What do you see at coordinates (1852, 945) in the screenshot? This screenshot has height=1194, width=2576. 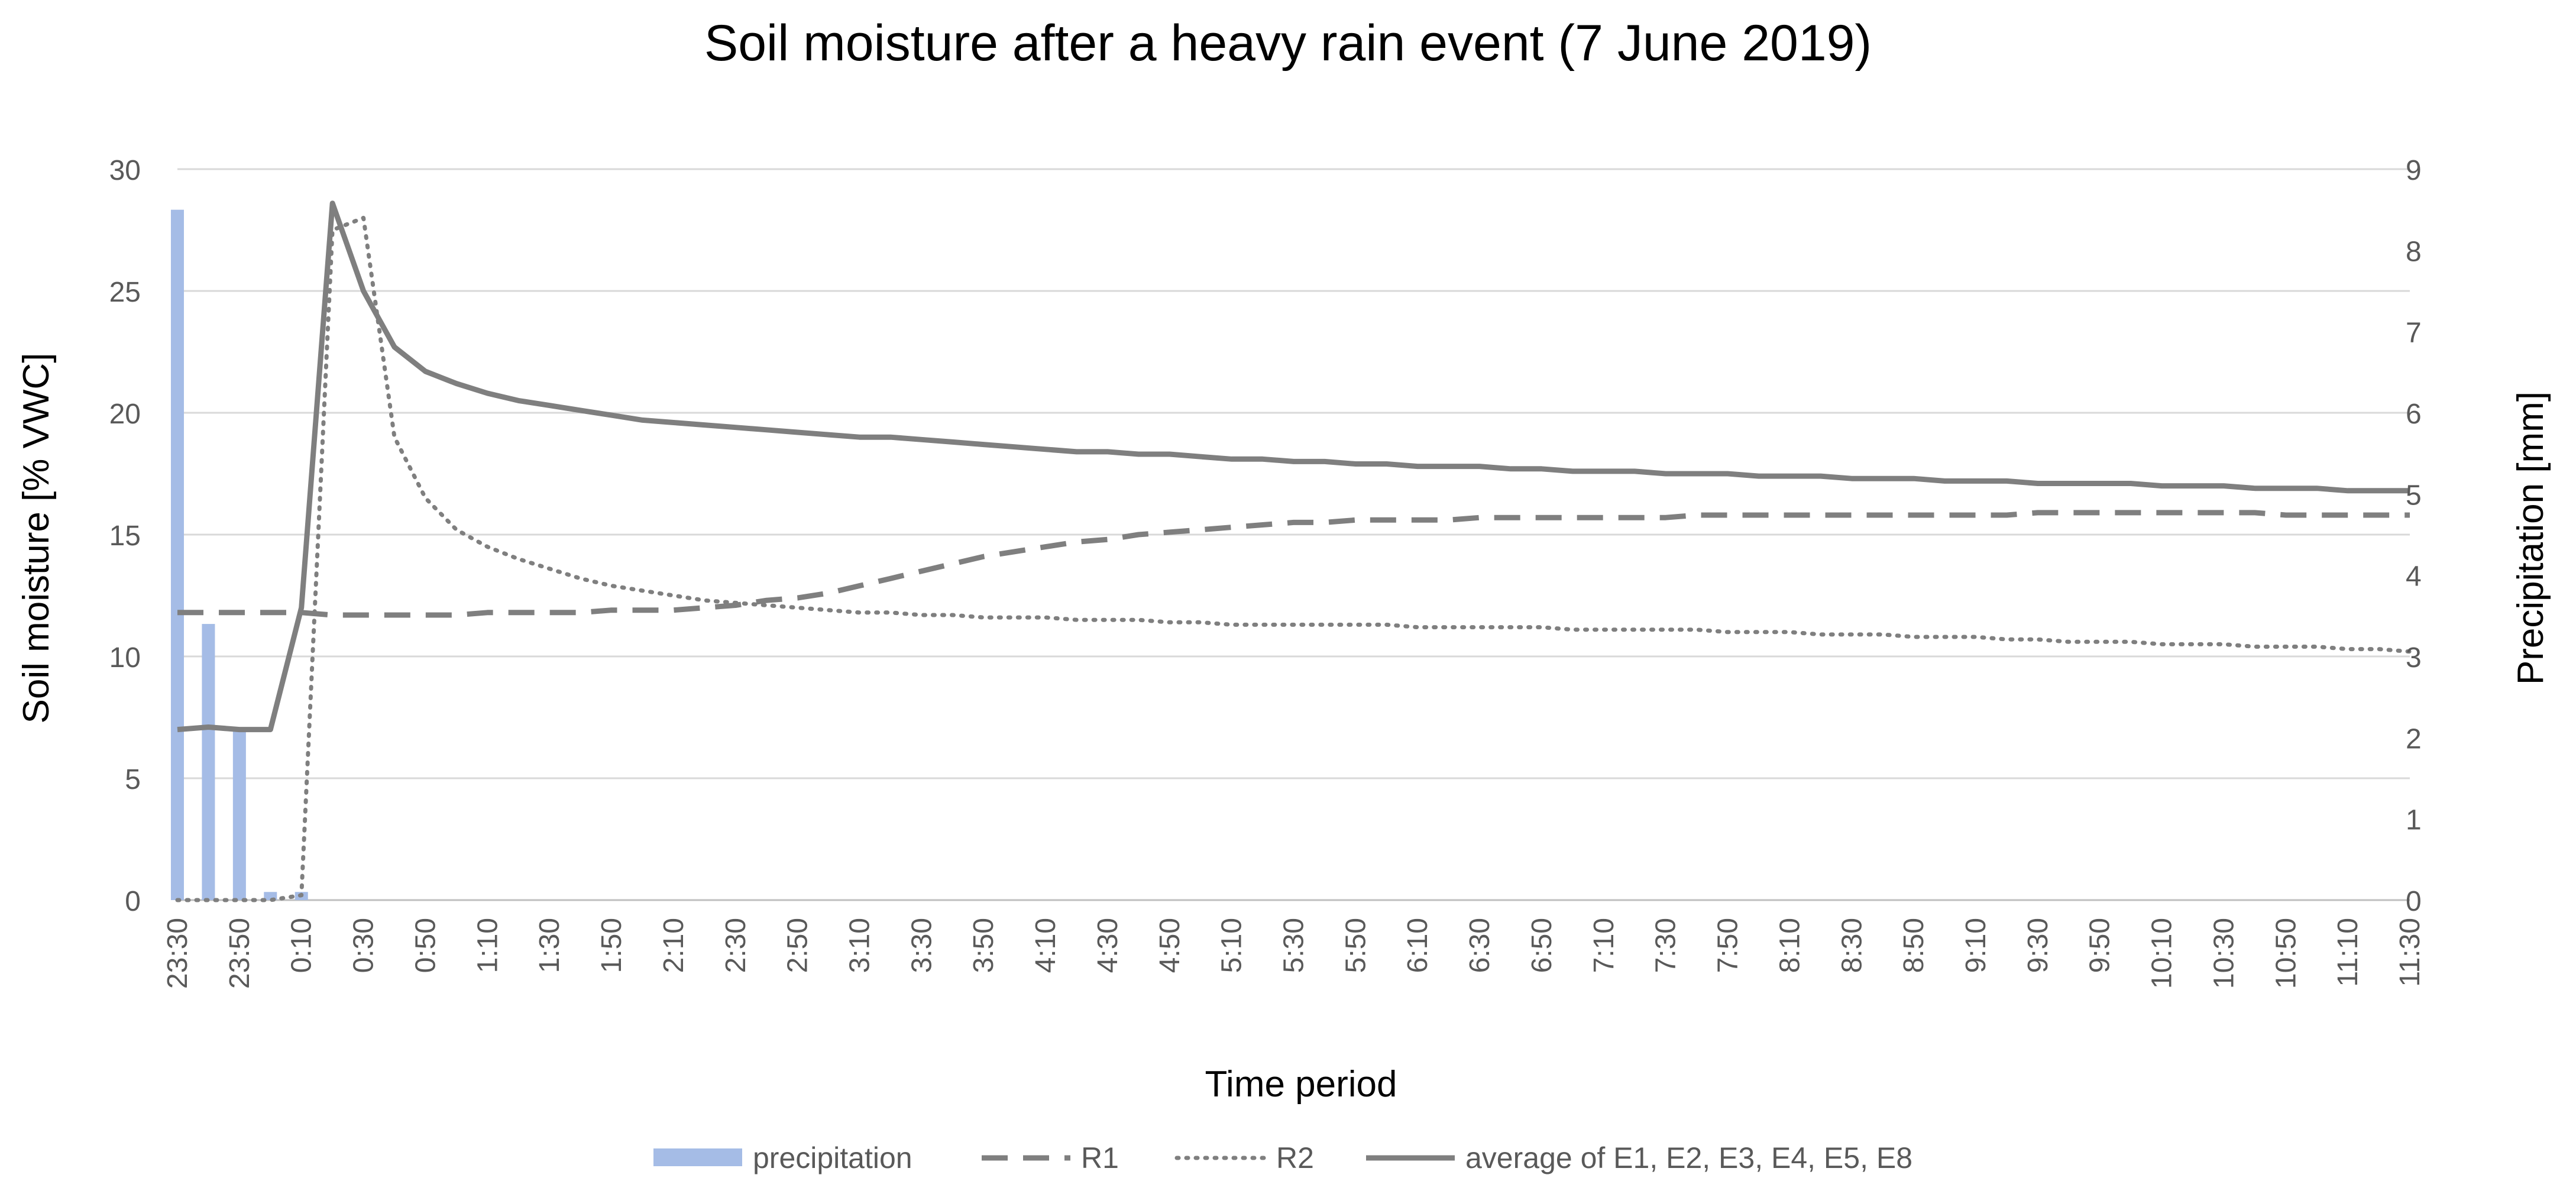 I see `x-tick-label: 8:30` at bounding box center [1852, 945].